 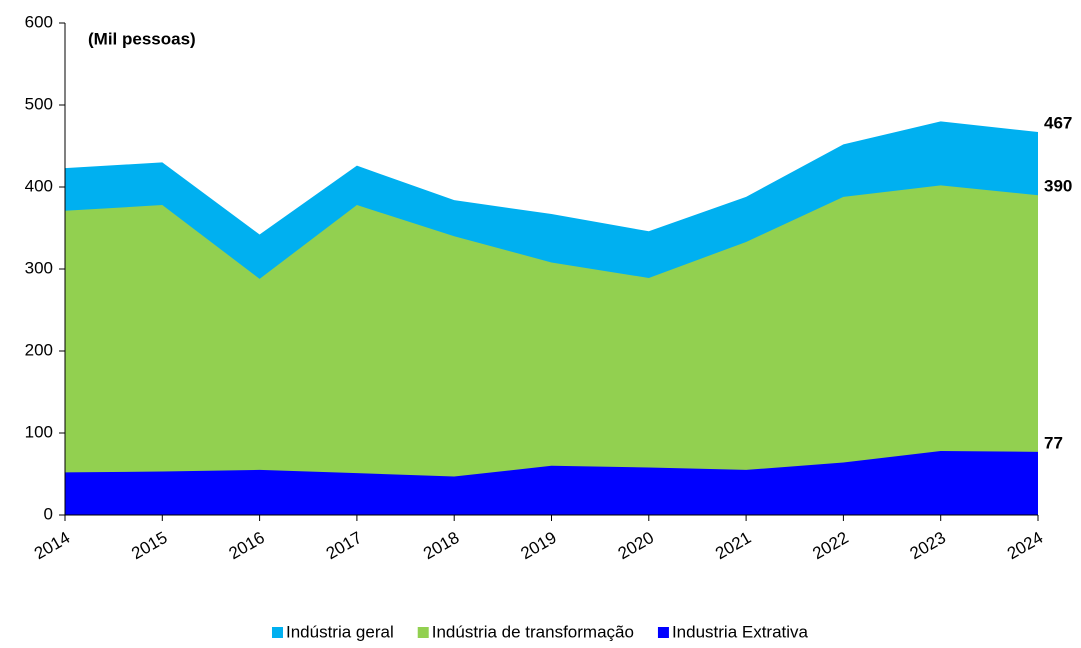 What do you see at coordinates (538, 545) in the screenshot?
I see `x-tick-label: 2019` at bounding box center [538, 545].